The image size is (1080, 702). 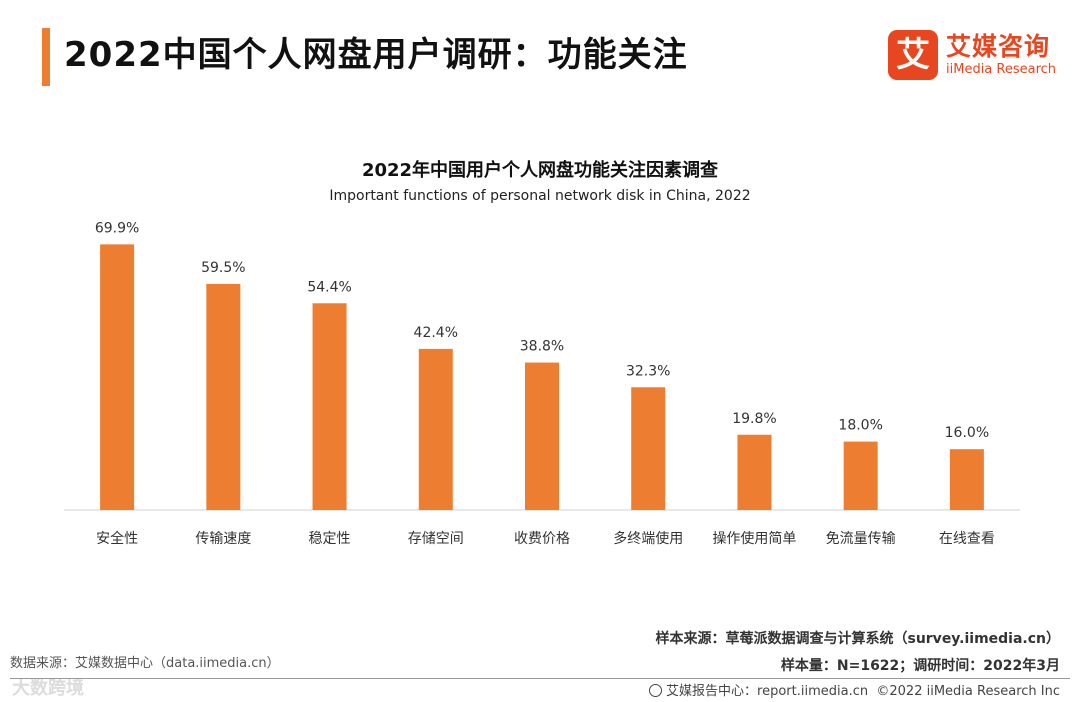 What do you see at coordinates (436, 539) in the screenshot?
I see `category-label-3: 存储空间` at bounding box center [436, 539].